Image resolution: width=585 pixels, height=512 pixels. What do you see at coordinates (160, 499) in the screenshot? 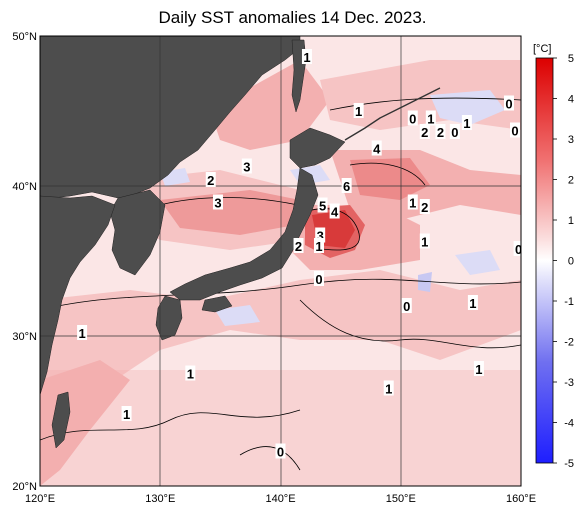
I see `longitude-tick-label: 130°E` at bounding box center [160, 499].